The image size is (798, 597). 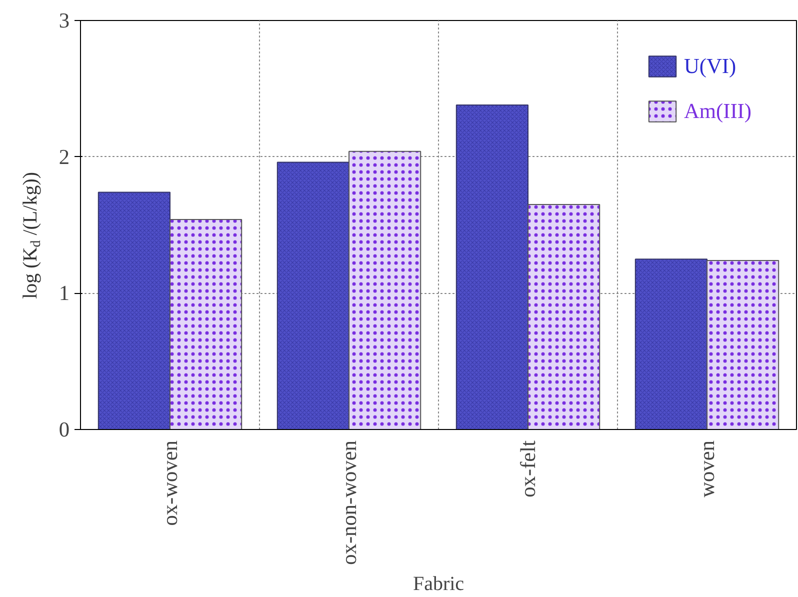 What do you see at coordinates (718, 111) in the screenshot?
I see `legend-label: Am(III)` at bounding box center [718, 111].